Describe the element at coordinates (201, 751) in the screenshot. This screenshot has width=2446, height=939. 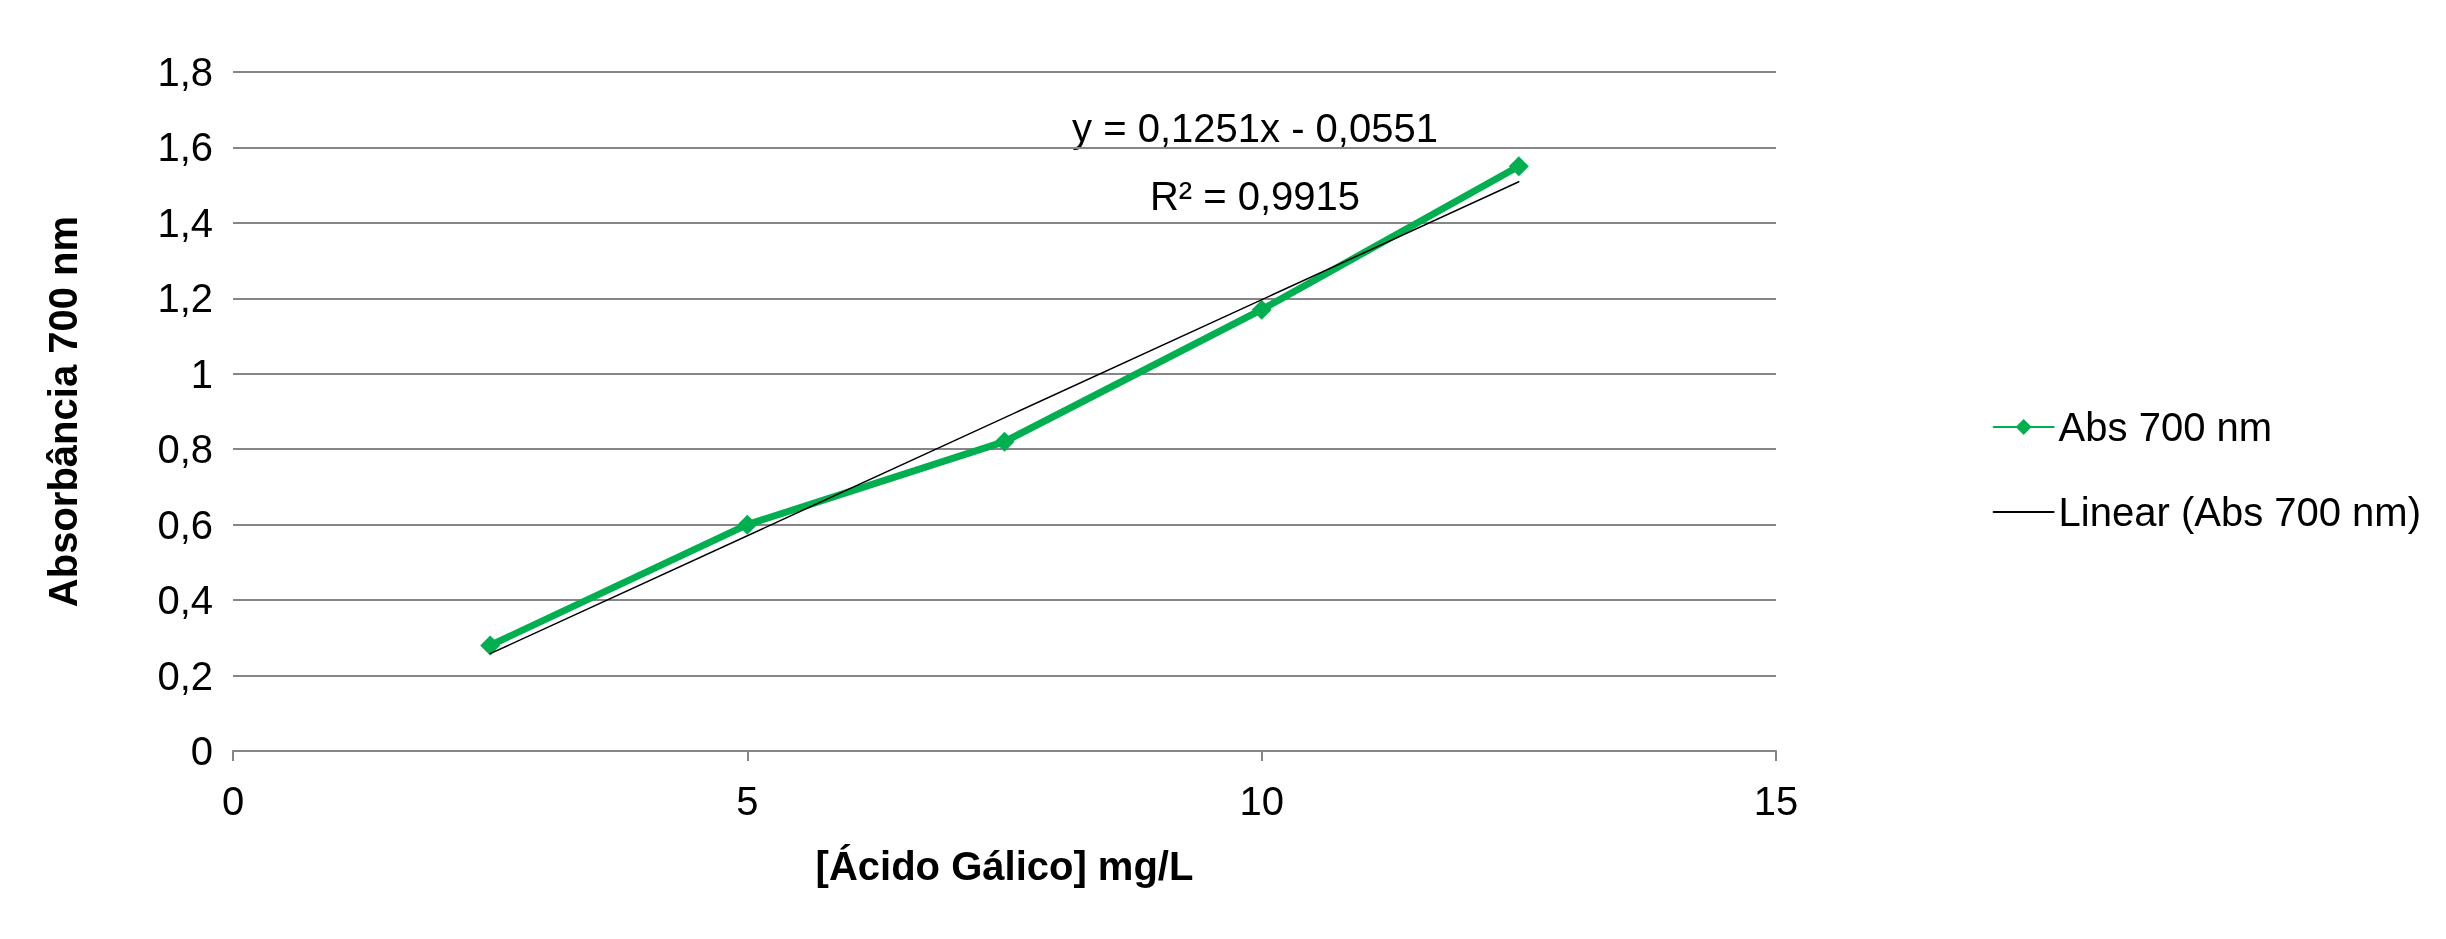
I see `y-tick-label: 0` at that location.